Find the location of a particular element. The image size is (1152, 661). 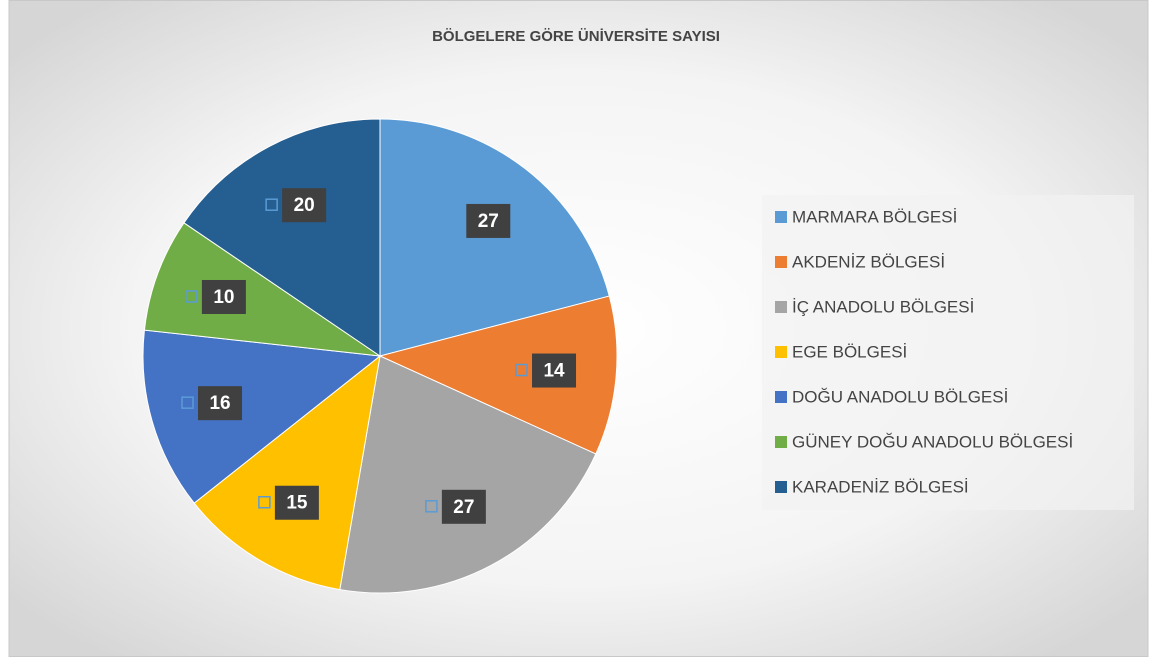

data-label: 16 is located at coordinates (219, 403).